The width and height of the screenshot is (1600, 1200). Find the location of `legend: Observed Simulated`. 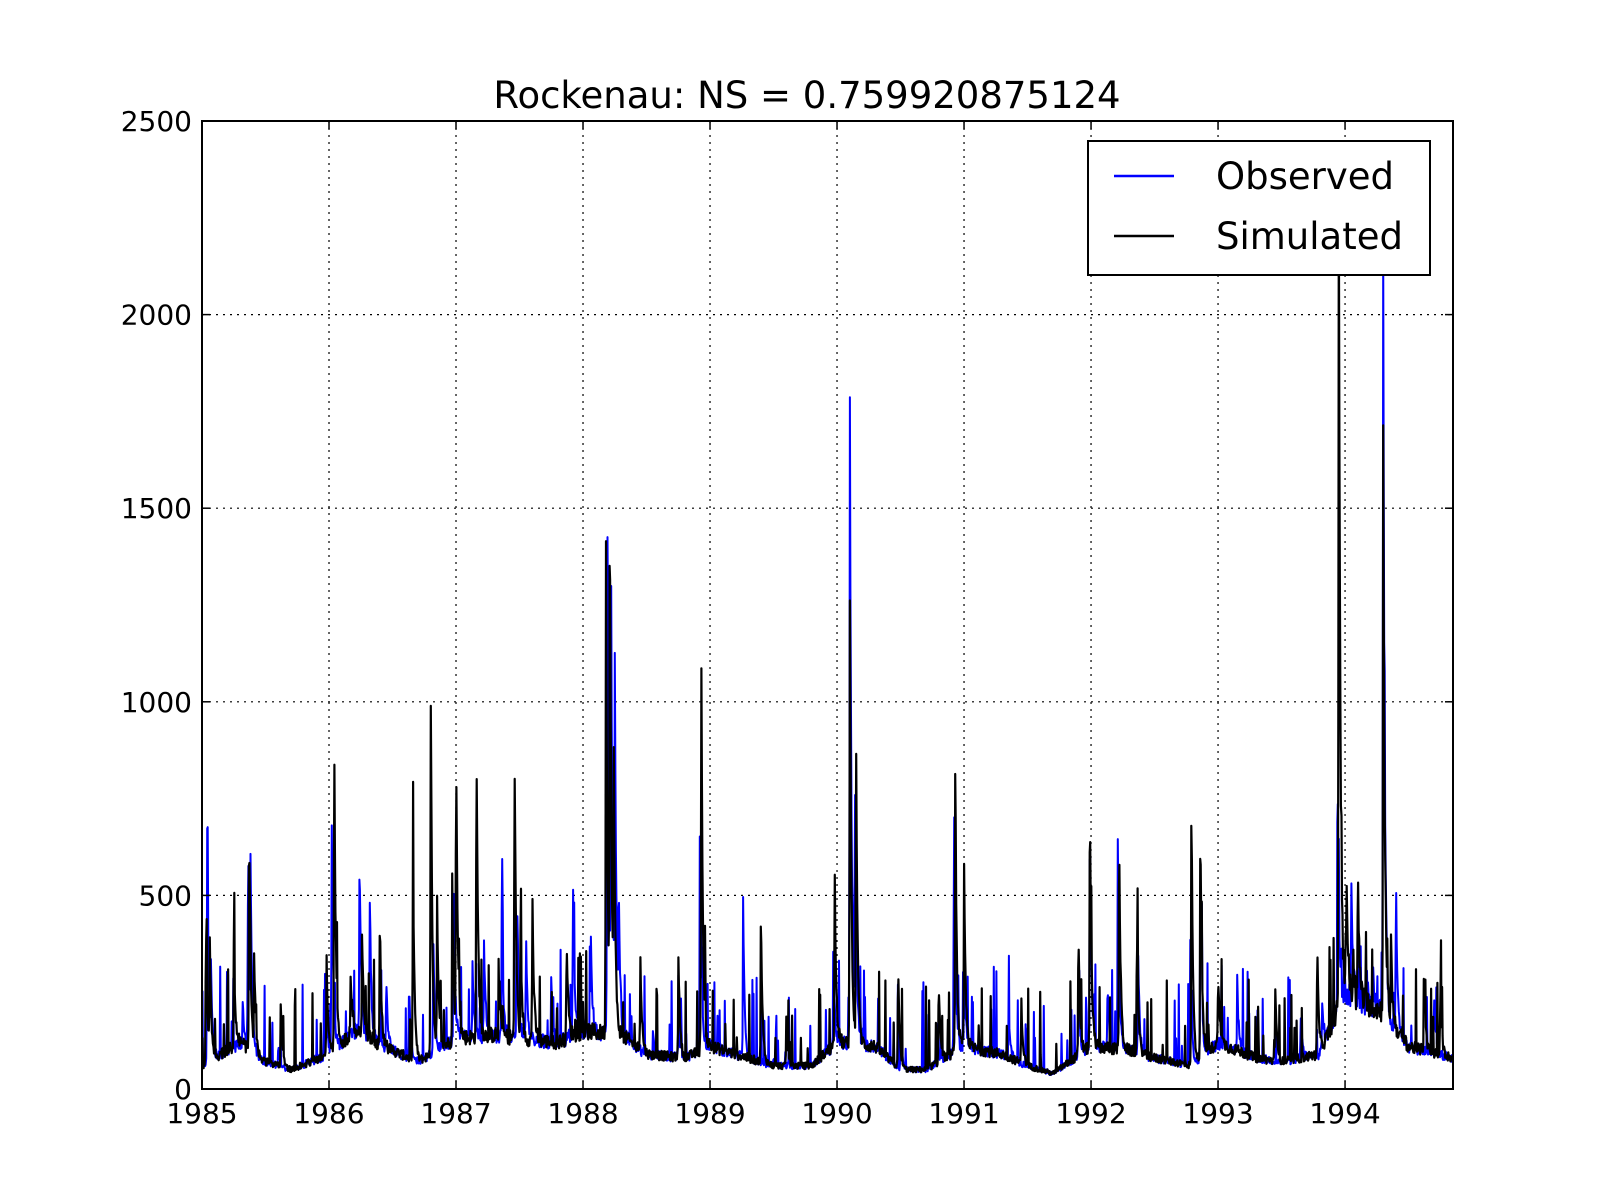

legend: Observed Simulated is located at coordinates (1259, 208).